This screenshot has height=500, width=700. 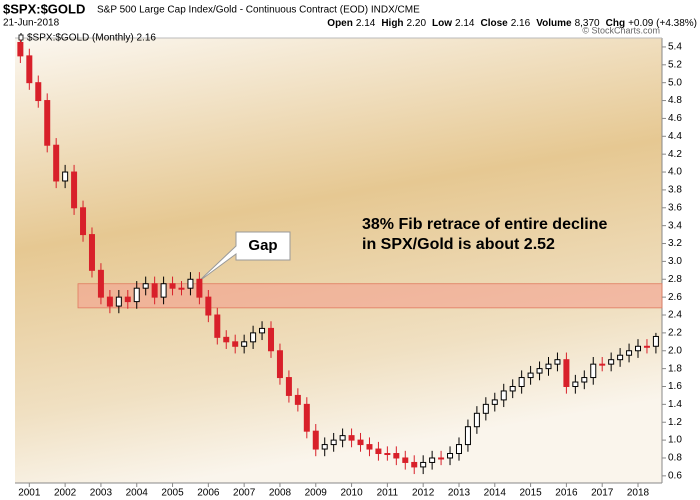 What do you see at coordinates (675, 225) in the screenshot?
I see `y-tick-label: 3.4` at bounding box center [675, 225].